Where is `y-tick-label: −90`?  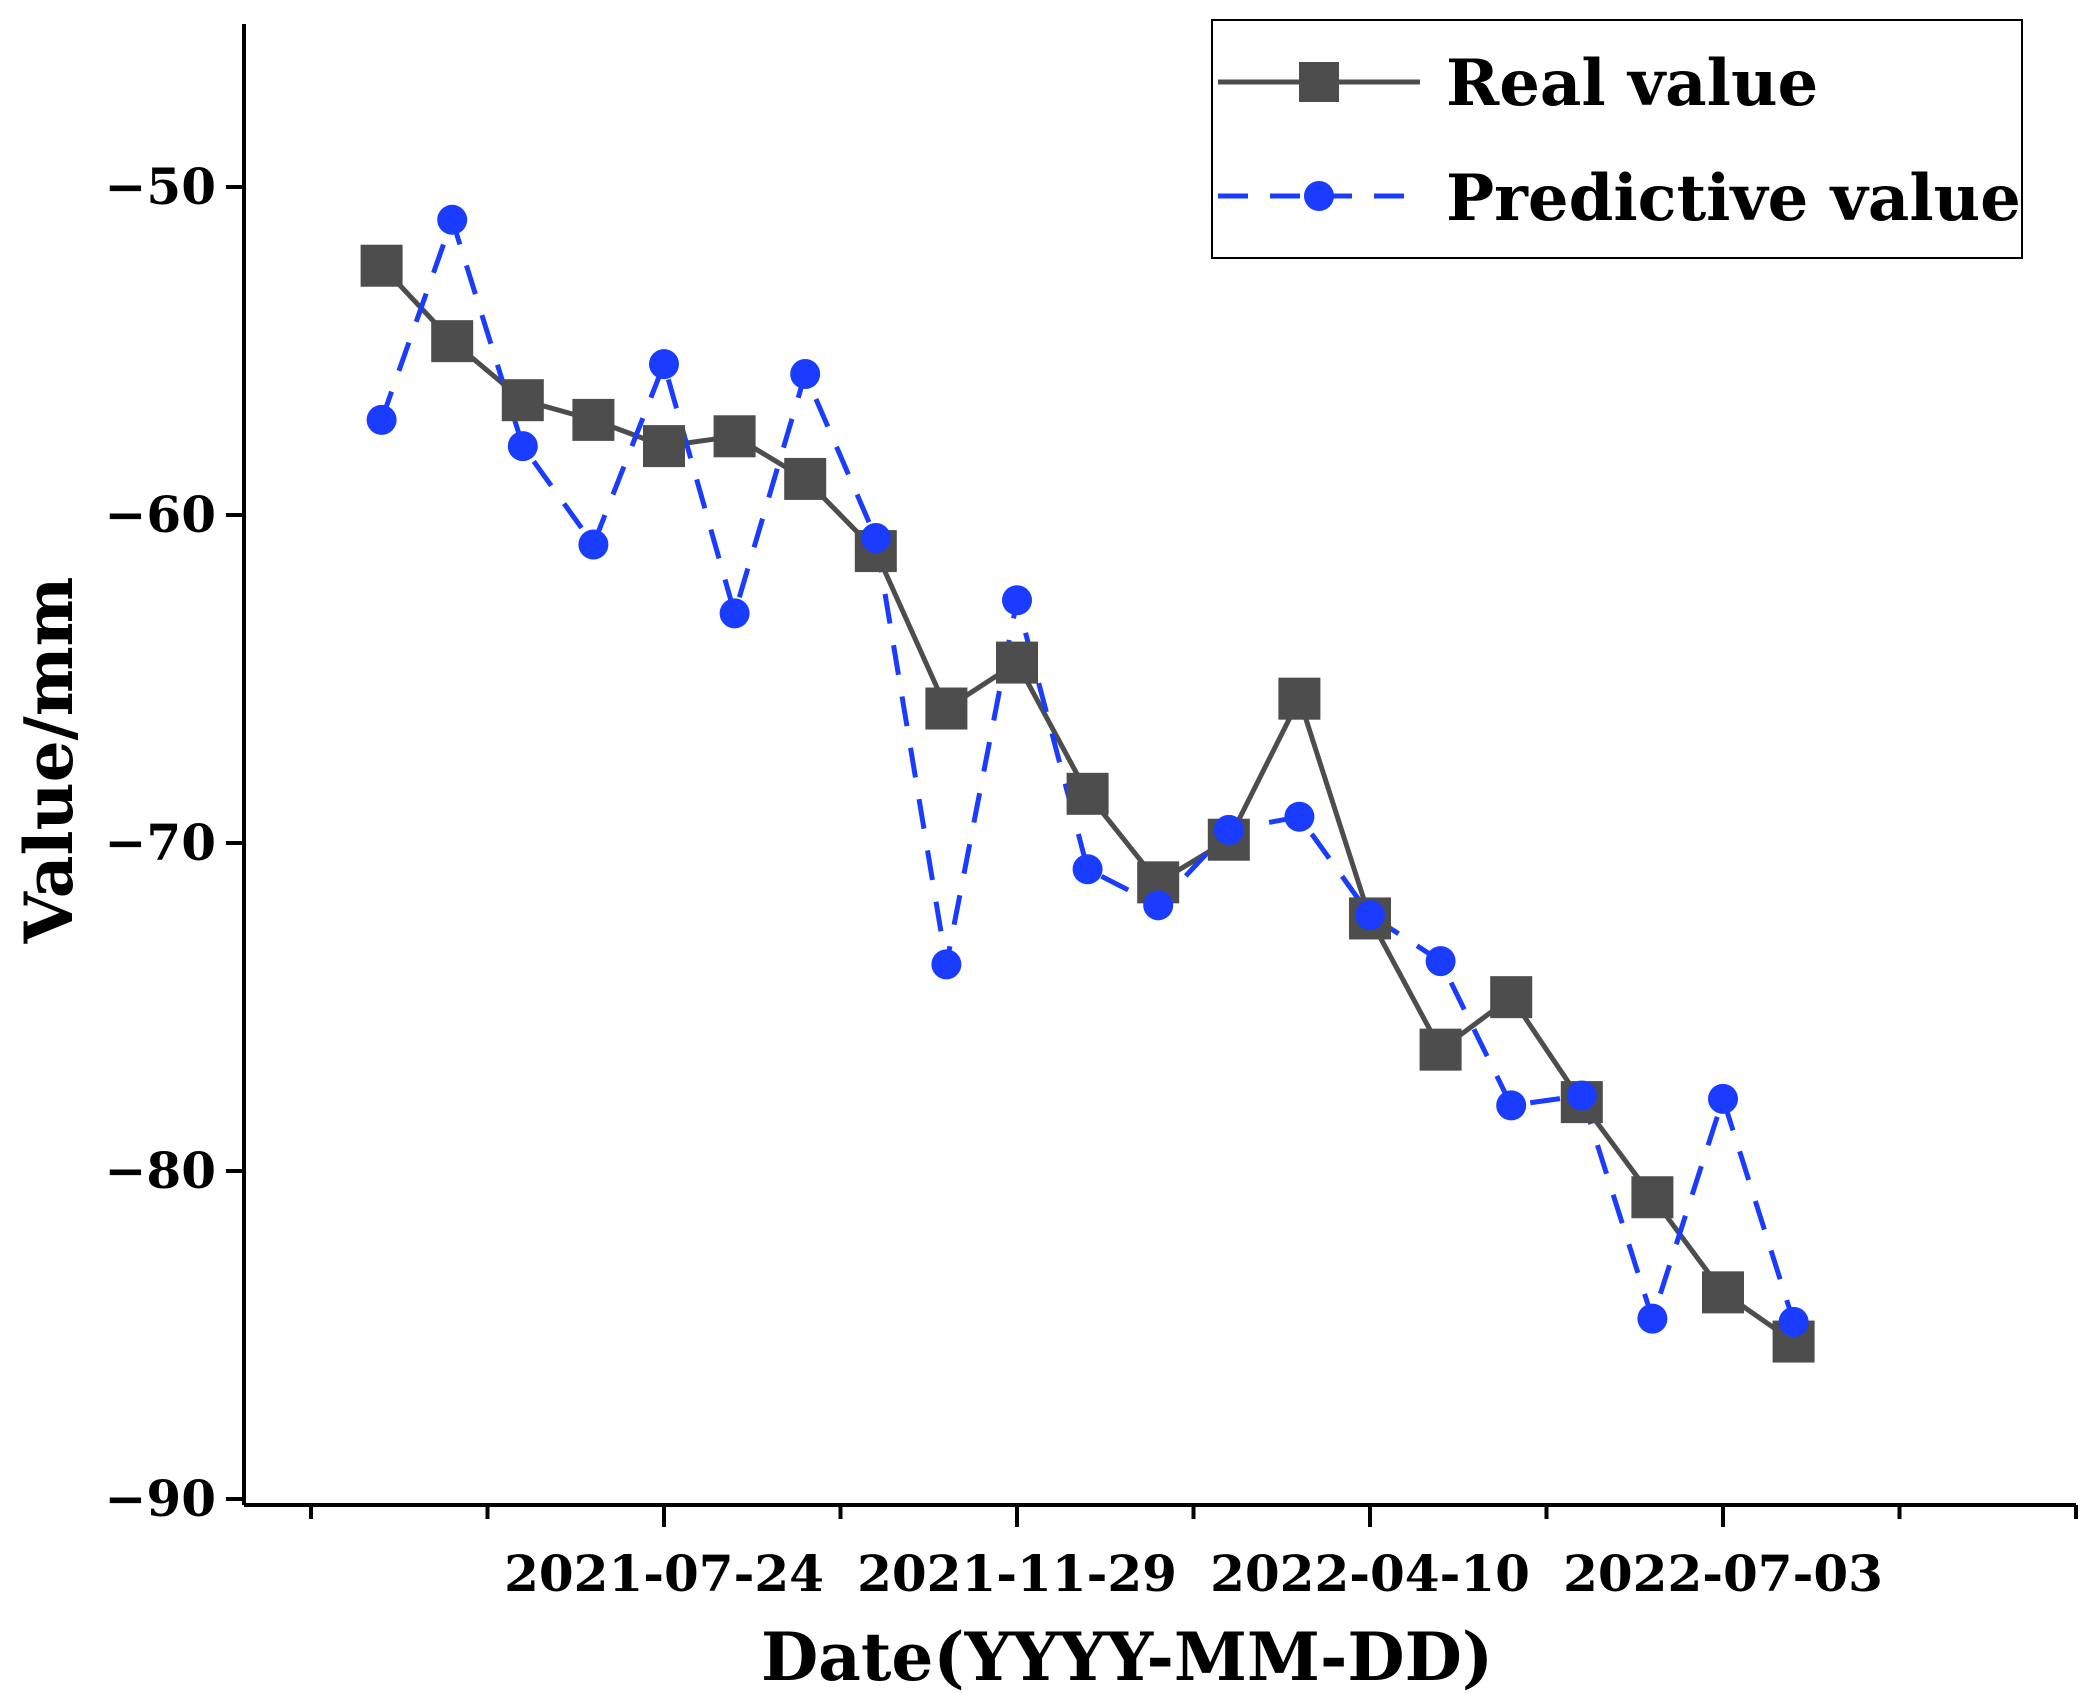 y-tick-label: −90 is located at coordinates (160, 1498).